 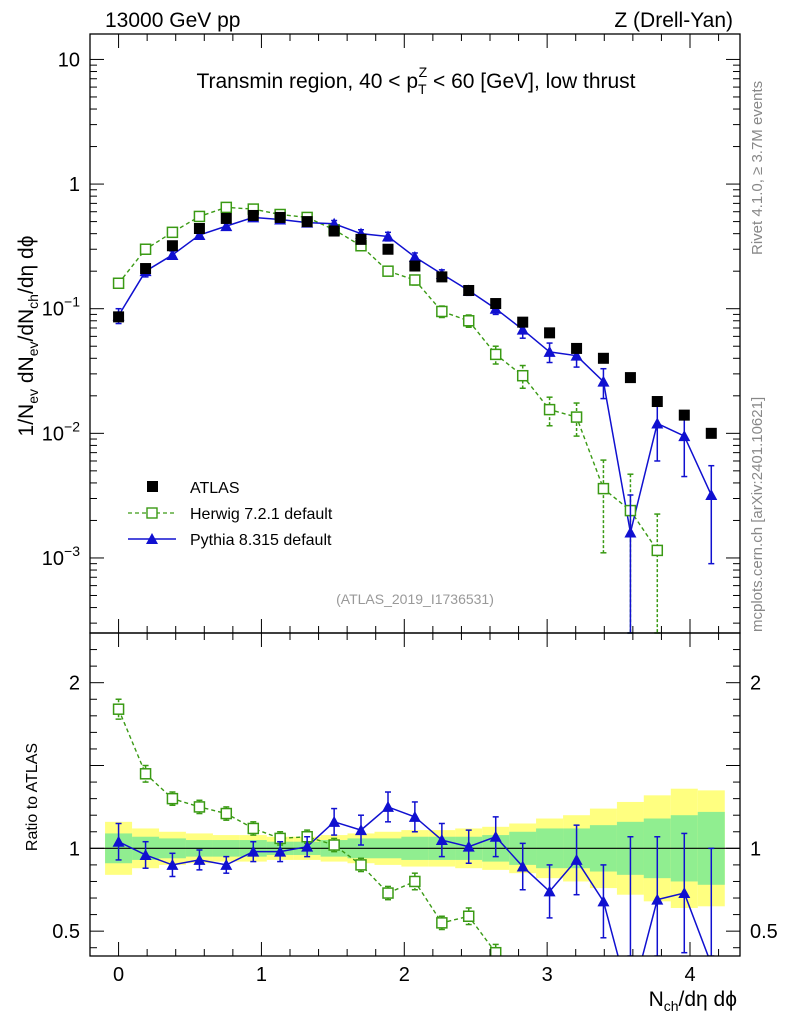 I want to click on y-tick-label: 1, so click(x=74, y=185).